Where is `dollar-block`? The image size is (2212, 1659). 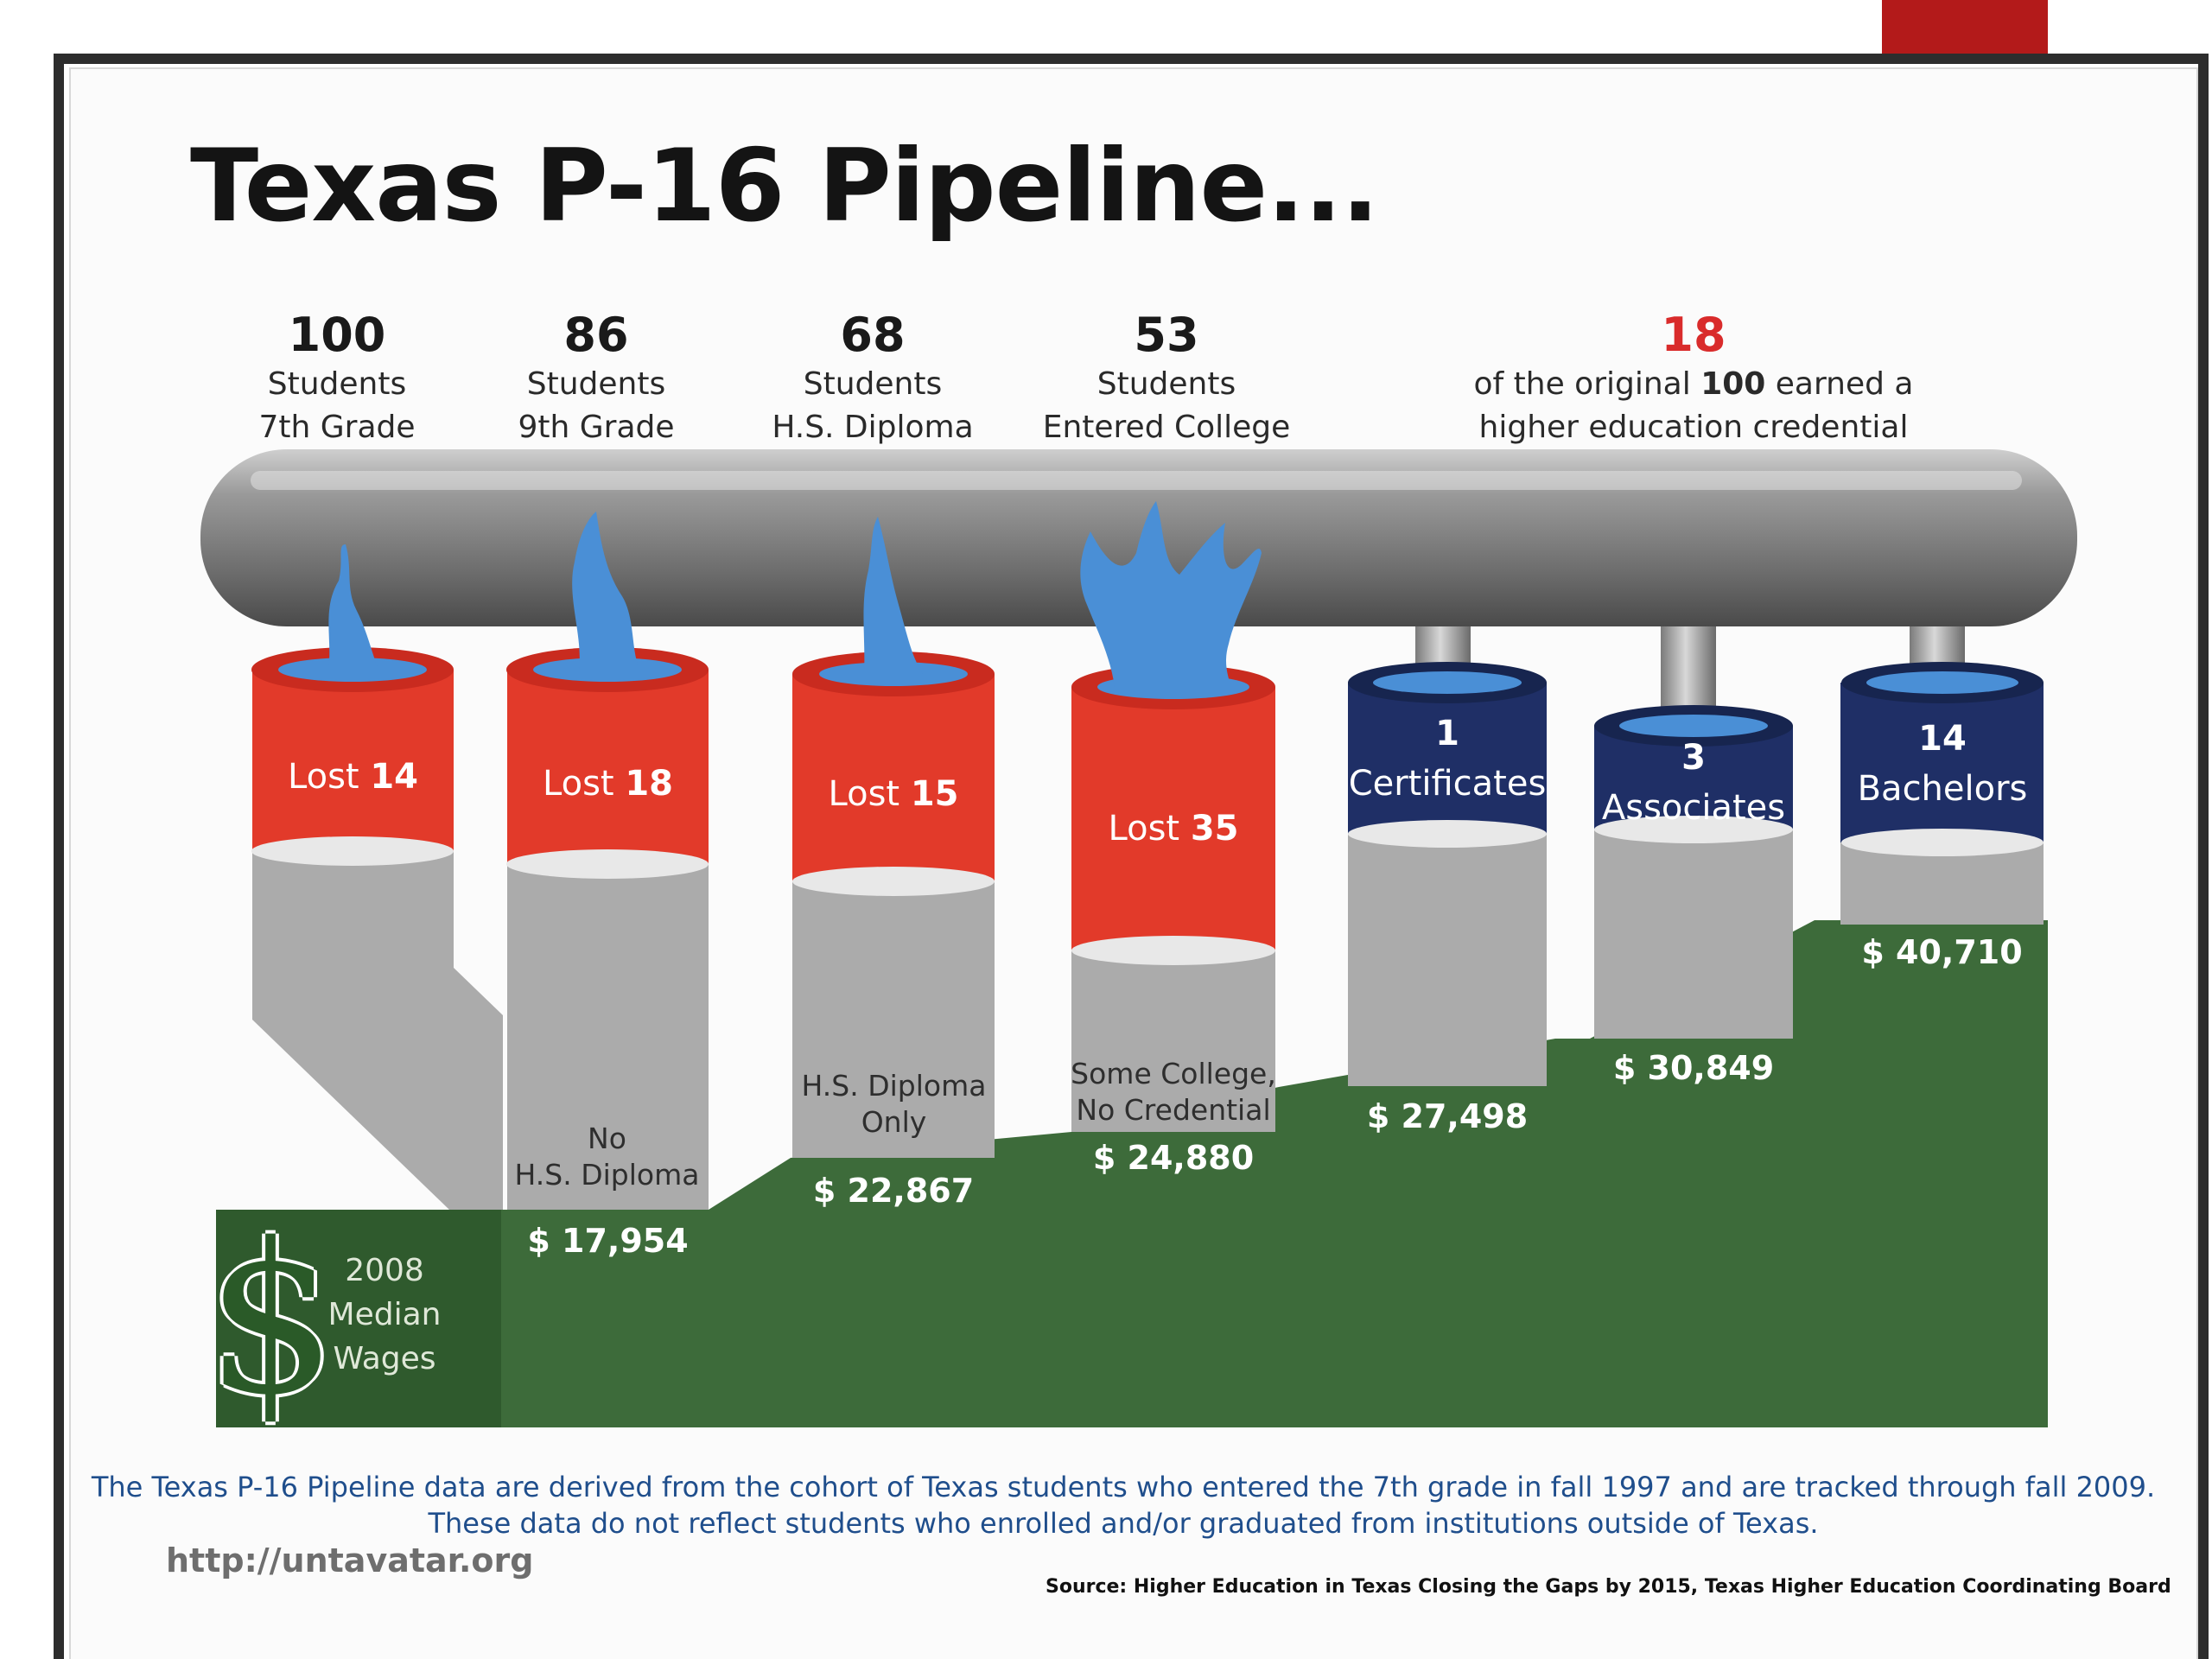
dollar-block is located at coordinates (358, 1318).